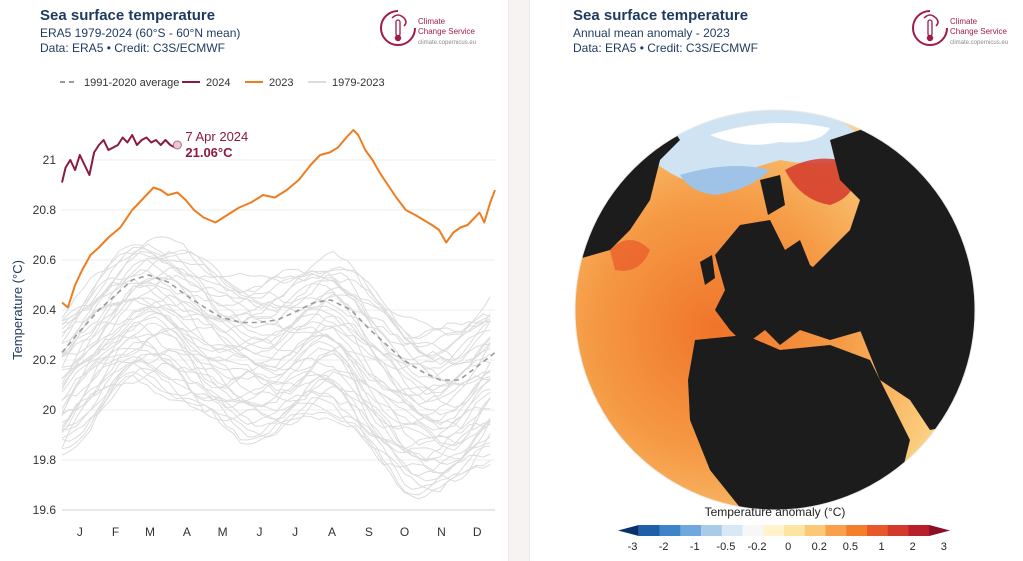 The width and height of the screenshot is (1023, 561). What do you see at coordinates (788, 547) in the screenshot?
I see `colorbar-tick-label: 0` at bounding box center [788, 547].